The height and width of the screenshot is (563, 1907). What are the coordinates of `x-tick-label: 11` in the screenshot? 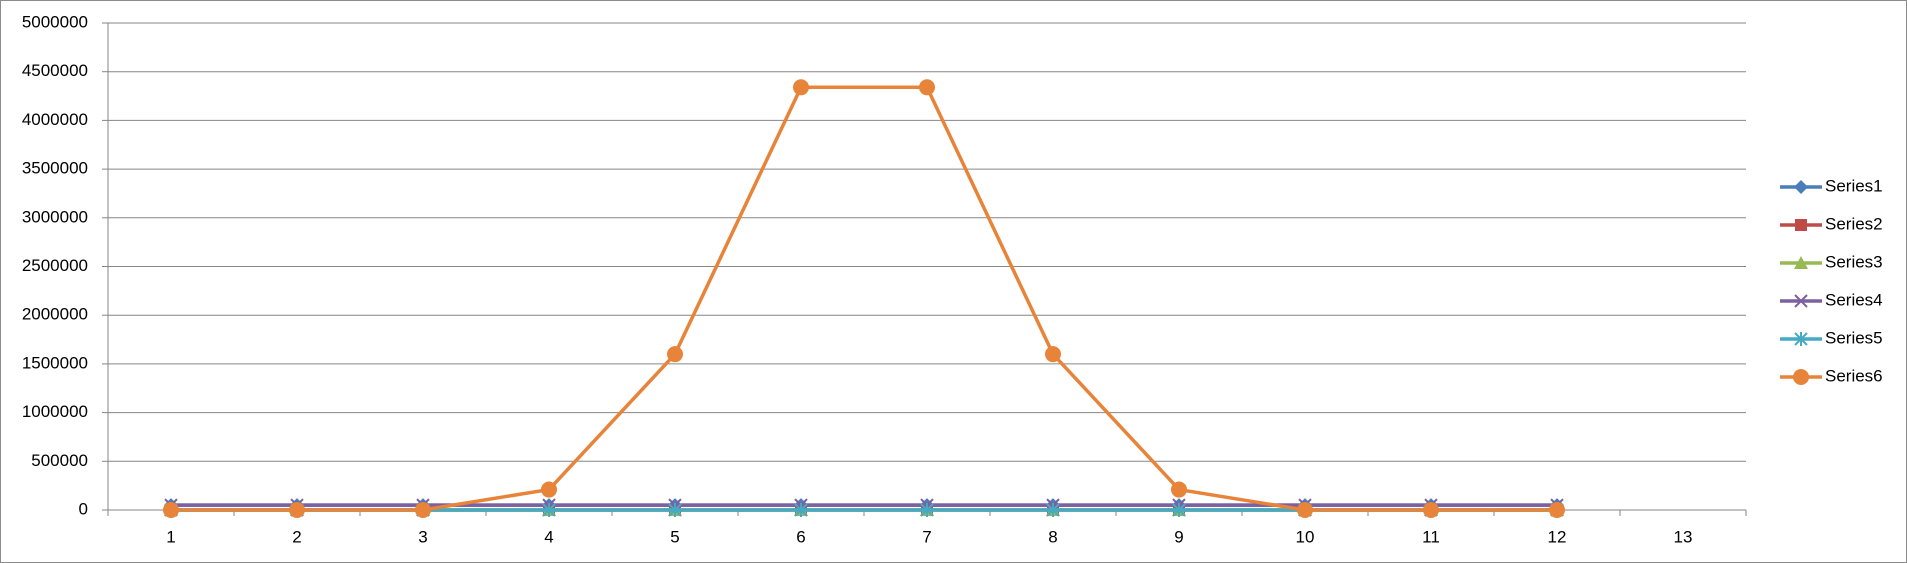 It's located at (1431, 536).